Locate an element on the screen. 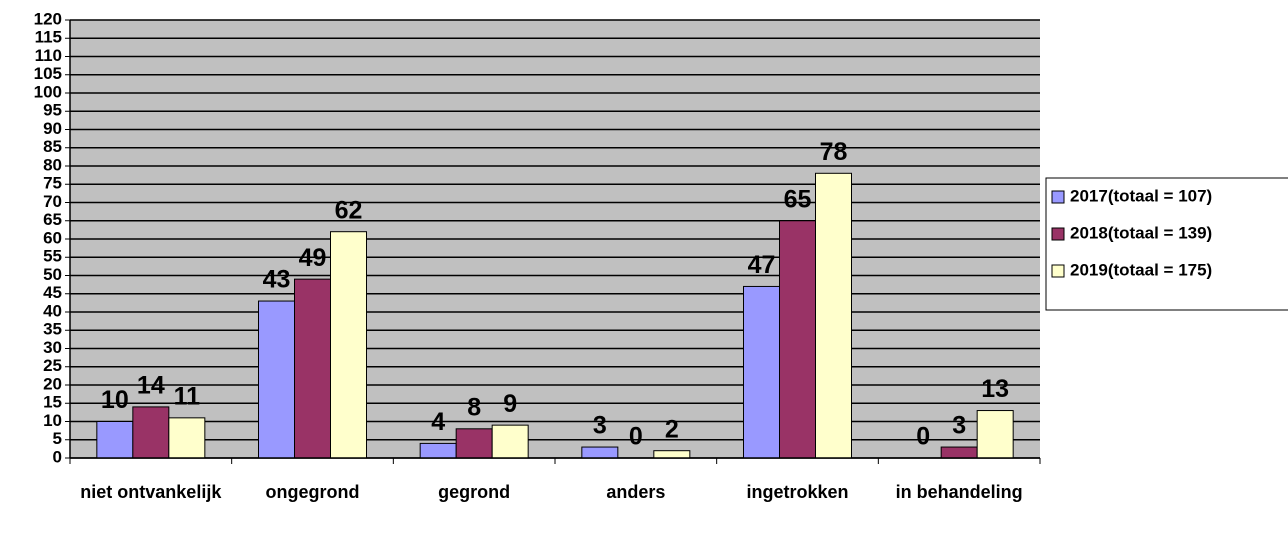  value-label: 78 is located at coordinates (834, 152).